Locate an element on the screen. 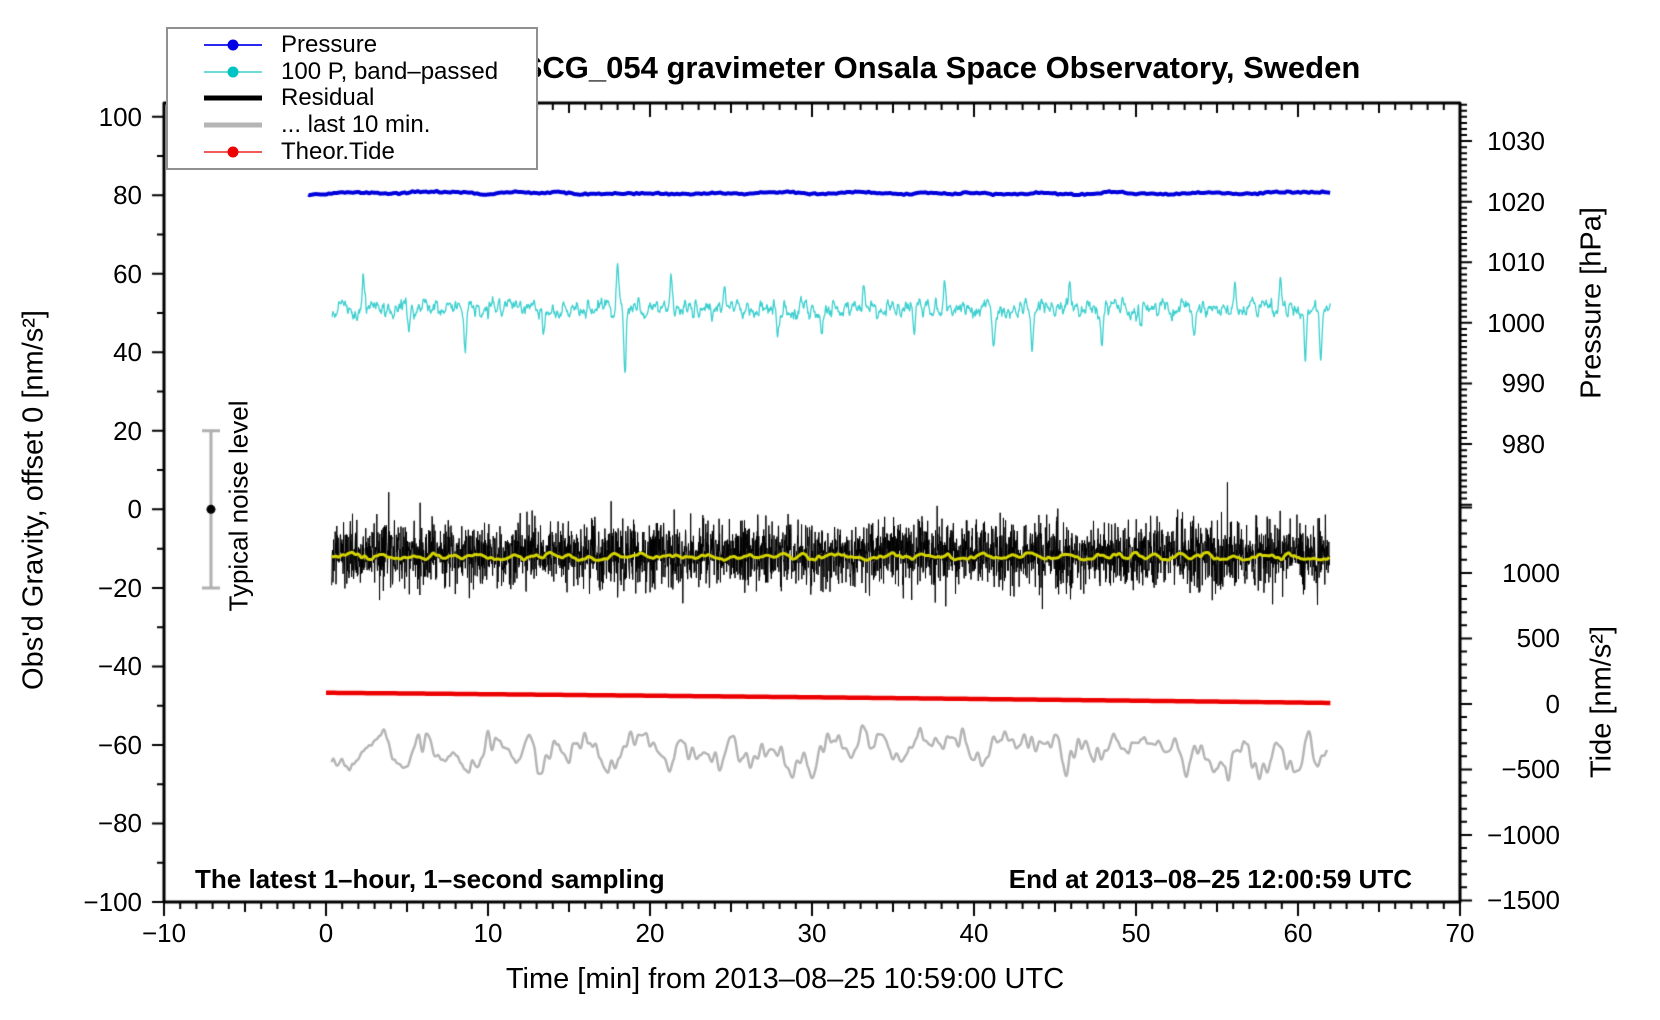 The height and width of the screenshot is (1020, 1660). gravity-tick-label: −100 is located at coordinates (112, 902).